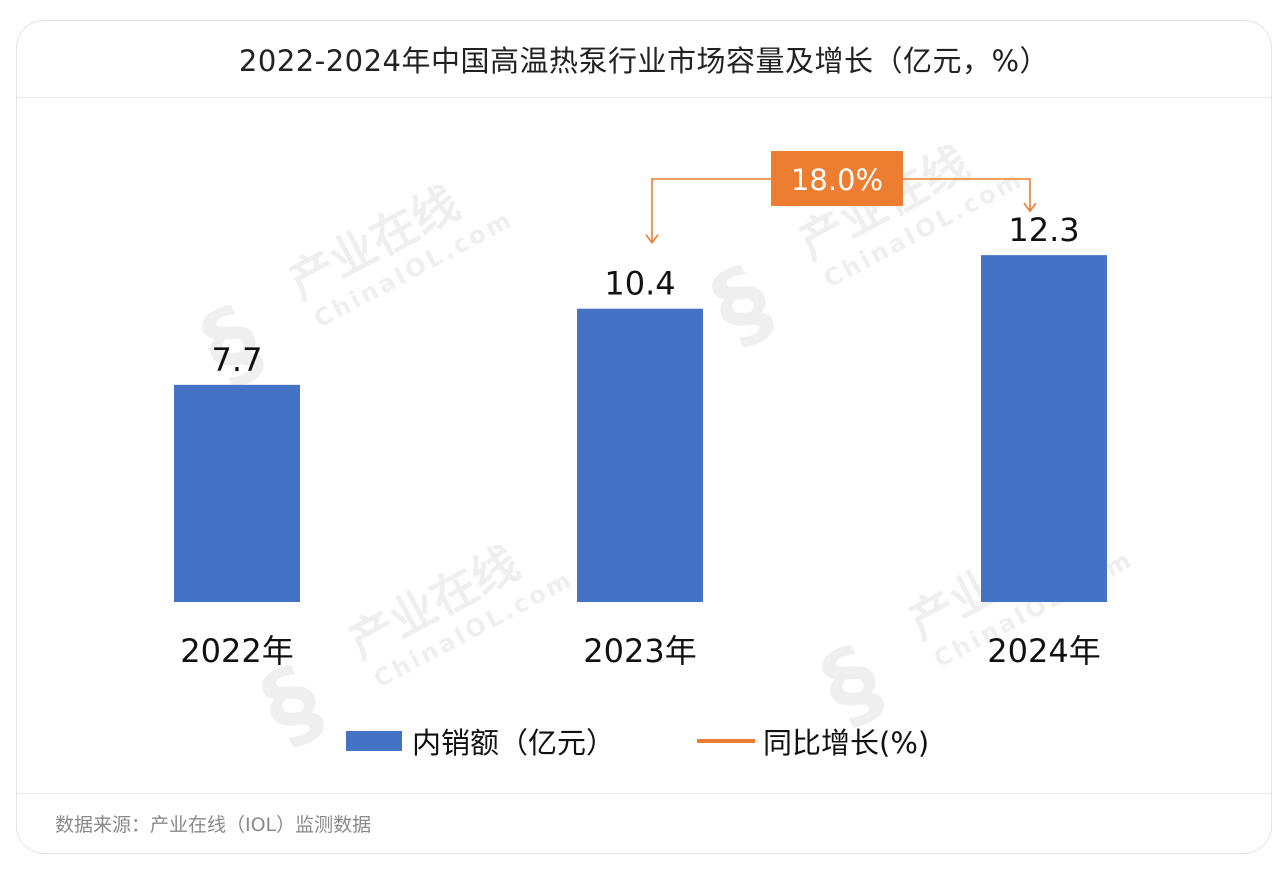 Image resolution: width=1280 pixels, height=871 pixels. I want to click on bar-2022年, so click(237, 493).